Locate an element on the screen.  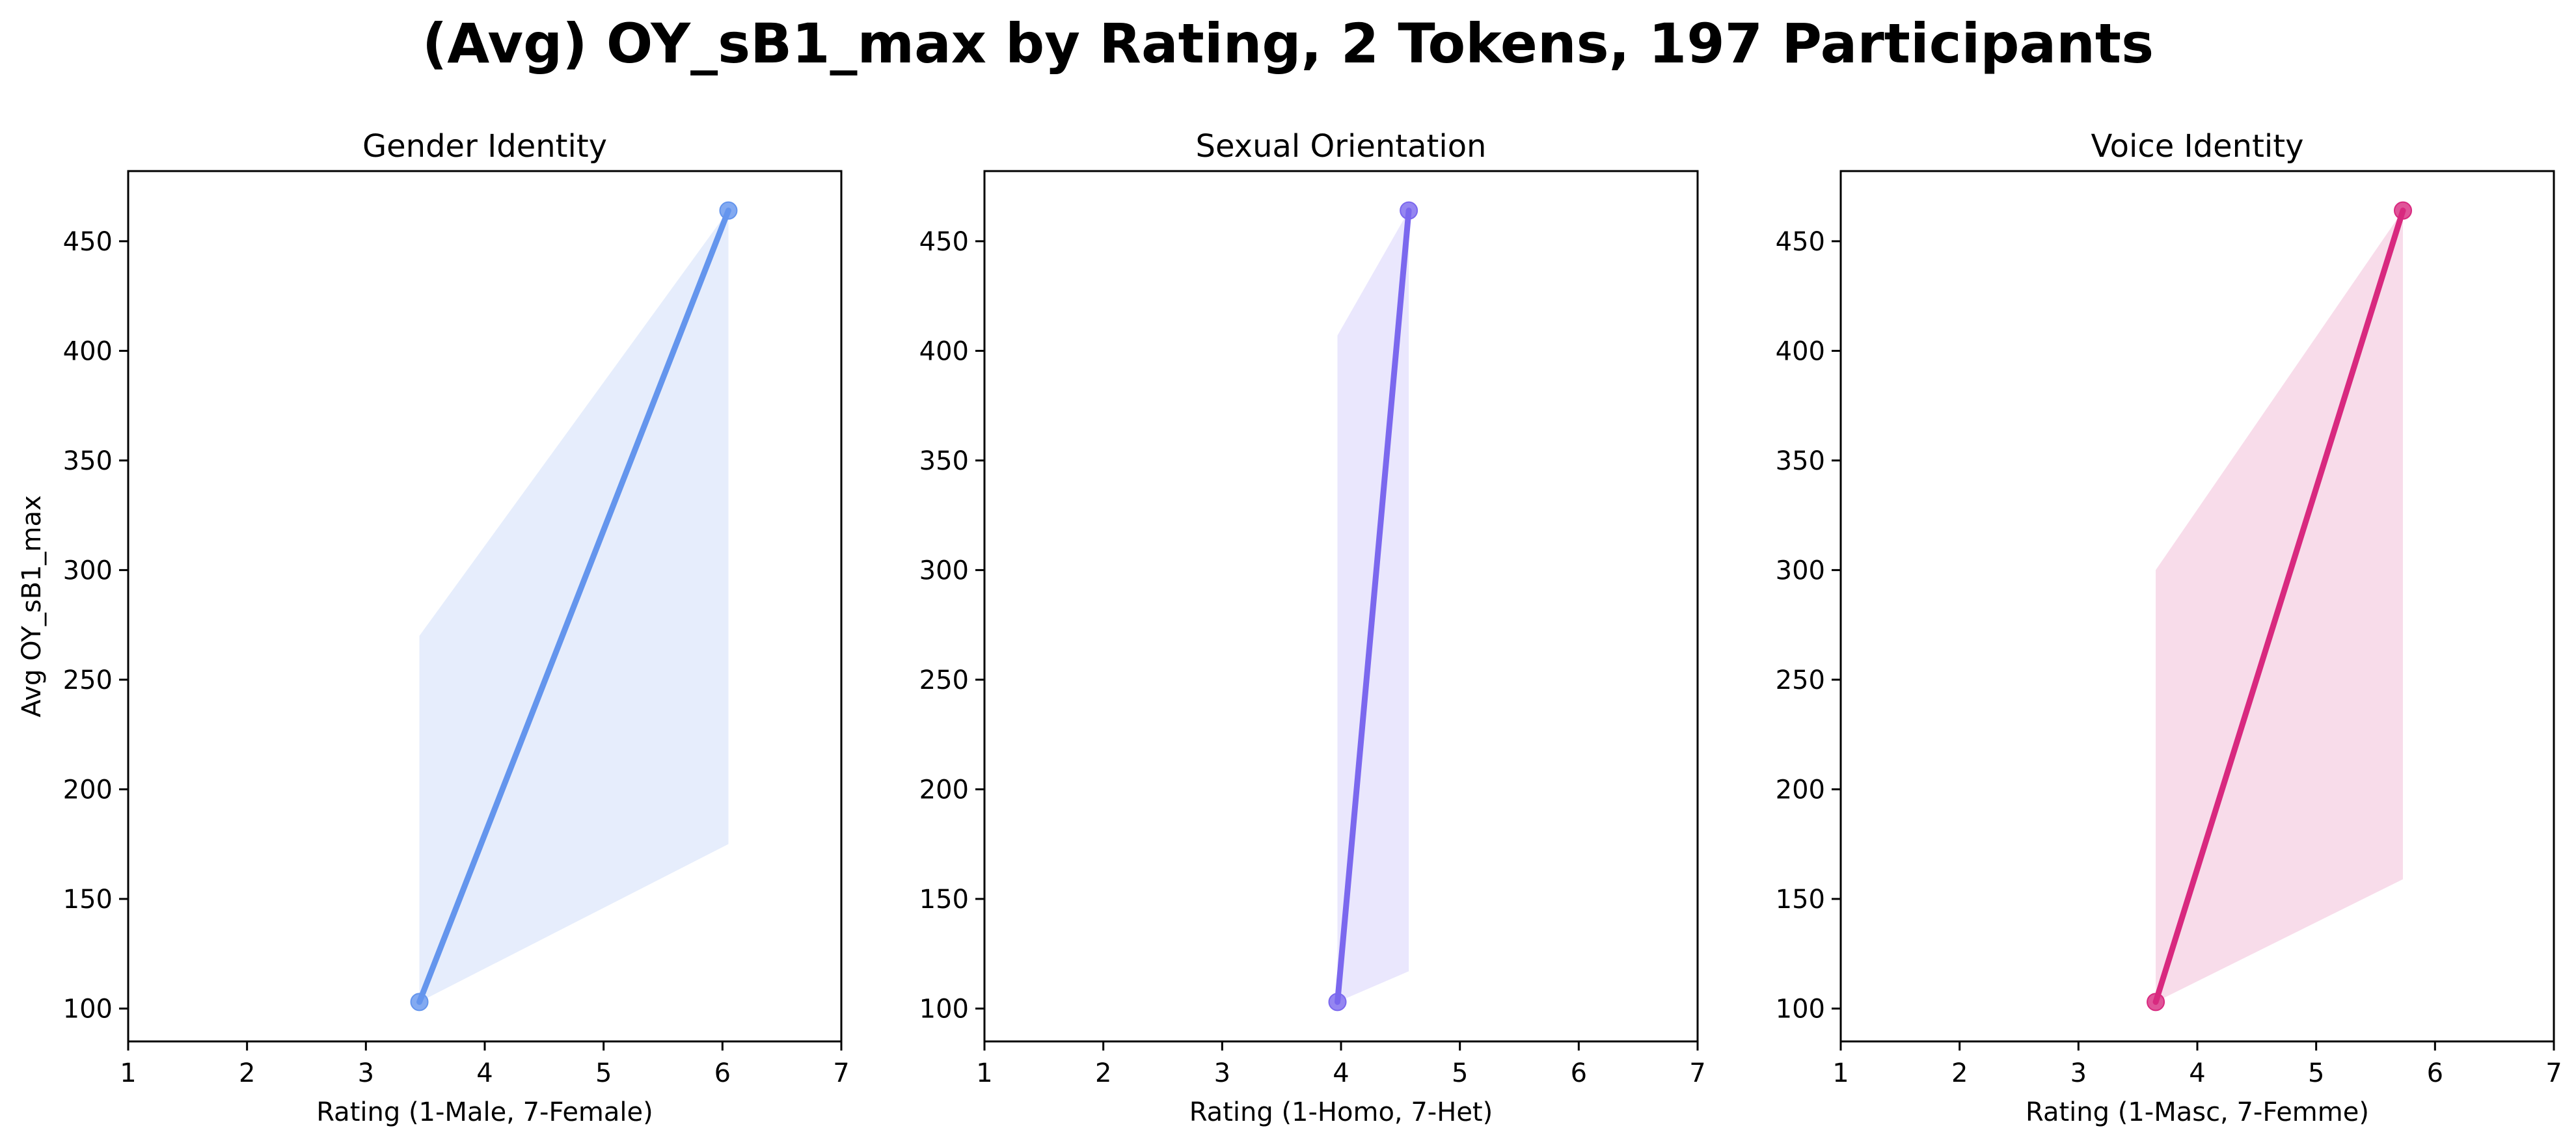
x-axis-label: Rating (1-Male, 7-Female) is located at coordinates (484, 1112).